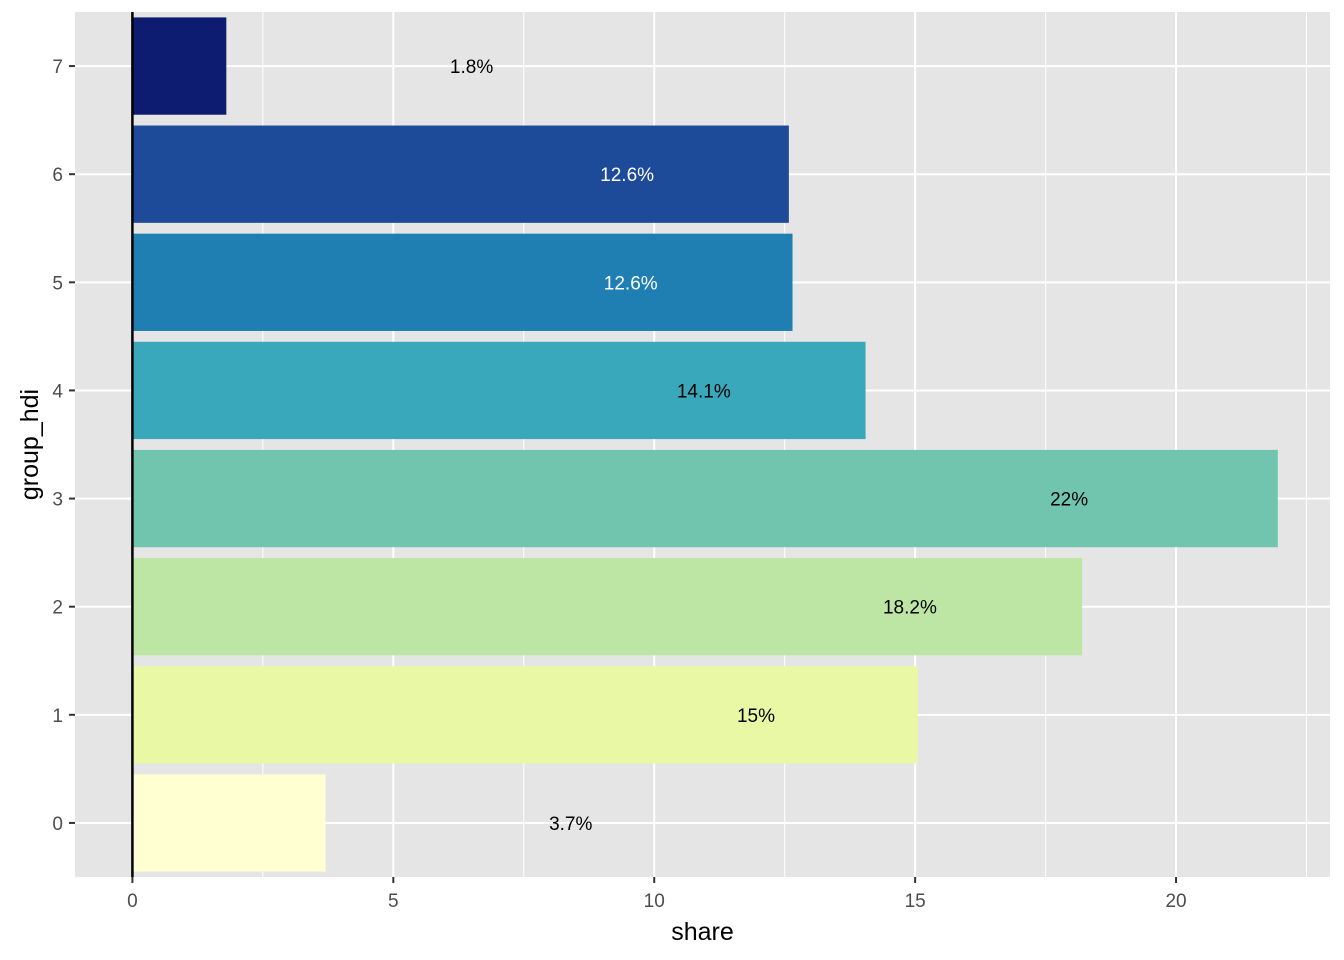 The height and width of the screenshot is (960, 1344). Describe the element at coordinates (471, 67) in the screenshot. I see `bar-label-7: 1.8%` at that location.